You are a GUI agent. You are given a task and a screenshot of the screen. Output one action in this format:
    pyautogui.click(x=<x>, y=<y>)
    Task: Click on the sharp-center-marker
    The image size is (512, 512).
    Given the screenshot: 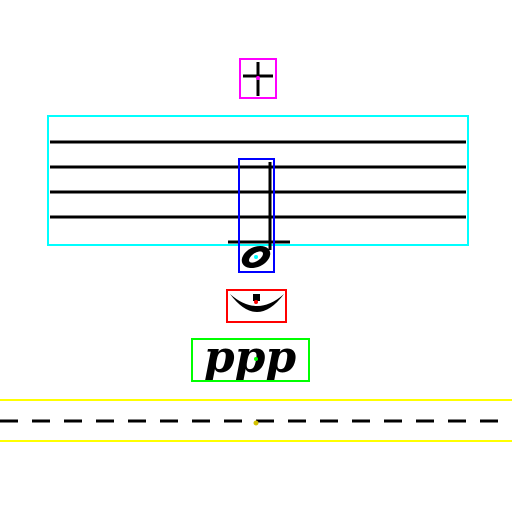 What is the action you would take?
    pyautogui.click(x=258, y=78)
    